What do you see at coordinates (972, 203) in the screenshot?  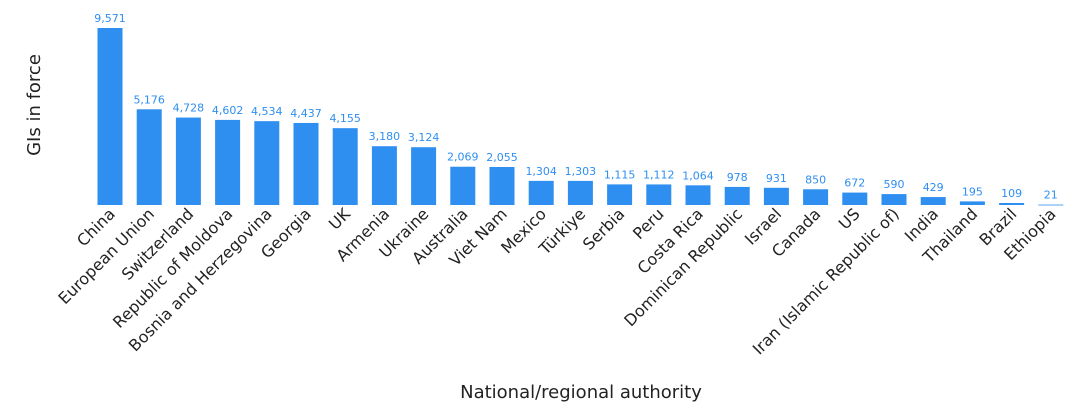 I see `bar-thailand` at bounding box center [972, 203].